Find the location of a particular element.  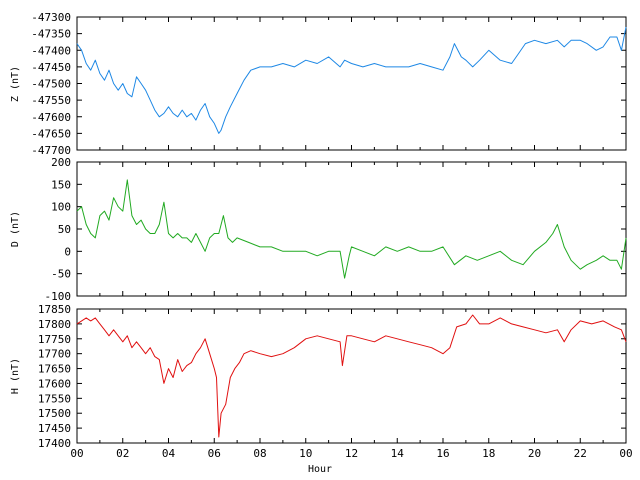

x-tick-label: 08 is located at coordinates (259, 453).